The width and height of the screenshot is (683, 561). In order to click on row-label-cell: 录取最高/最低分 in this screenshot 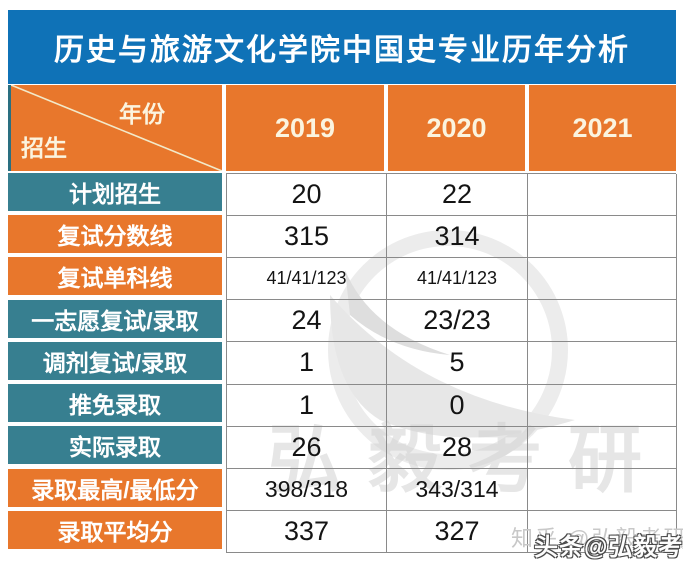, I will do `click(115, 487)`.